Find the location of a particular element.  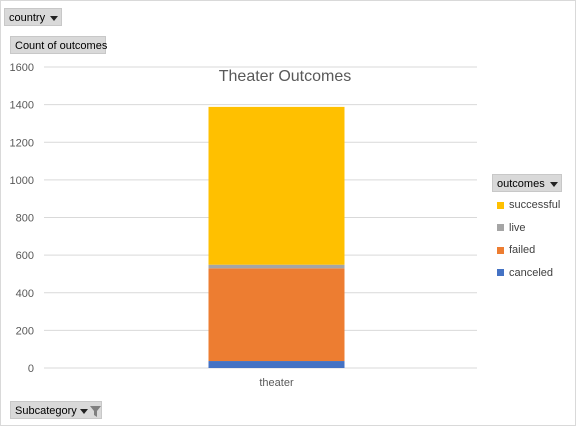

filter-funnel-icon is located at coordinates (95, 411).